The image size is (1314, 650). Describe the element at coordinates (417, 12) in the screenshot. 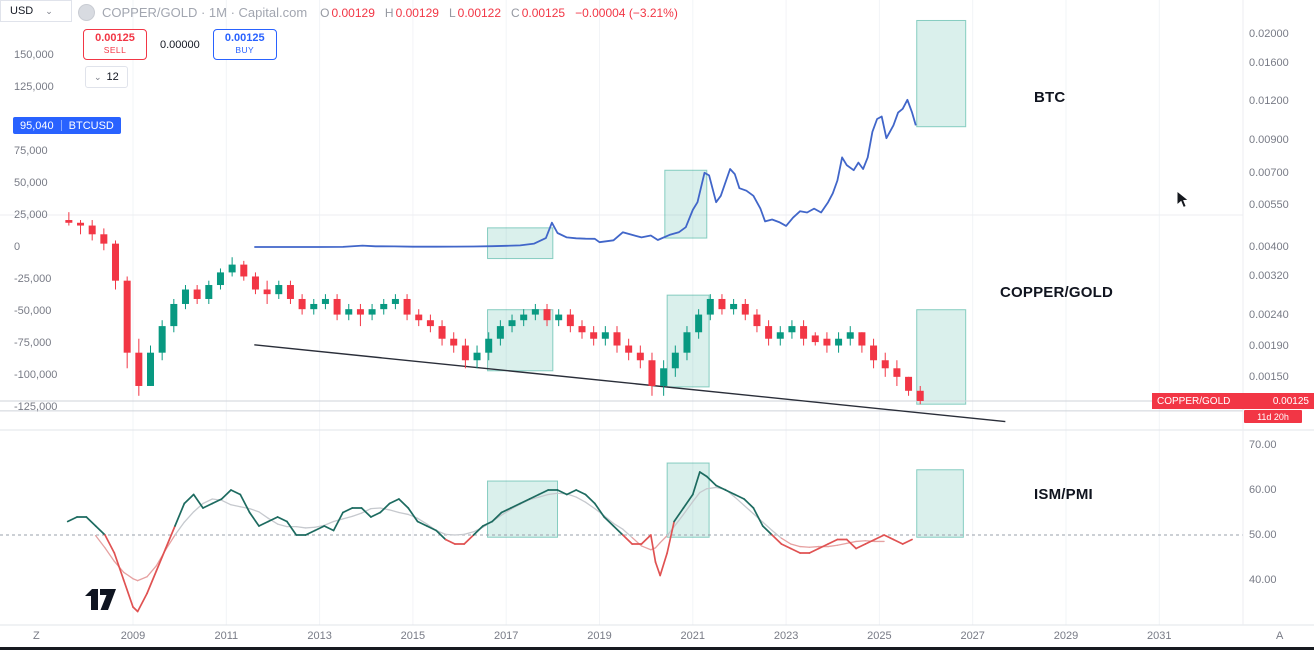

I see `ohlc-high-value: 0.00129` at that location.